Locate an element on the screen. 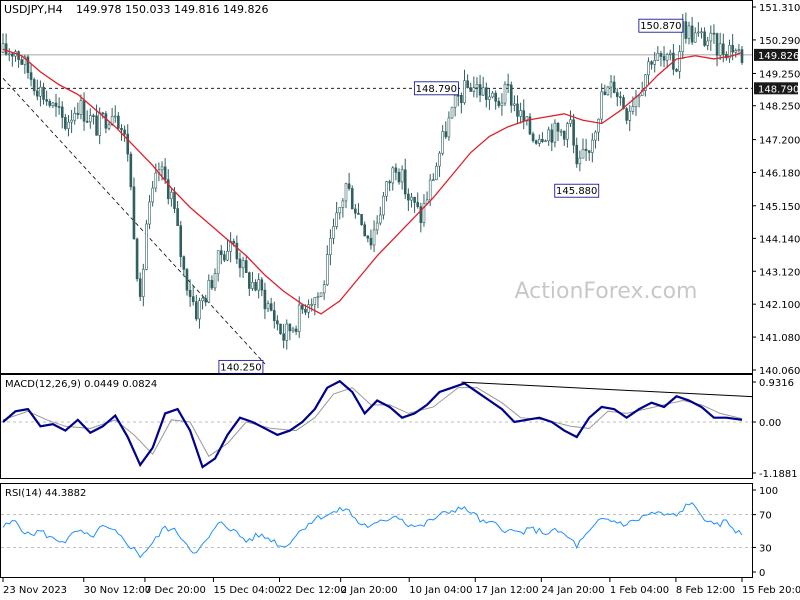  x-tick-label: 2 Jan 20:00 is located at coordinates (369, 590).